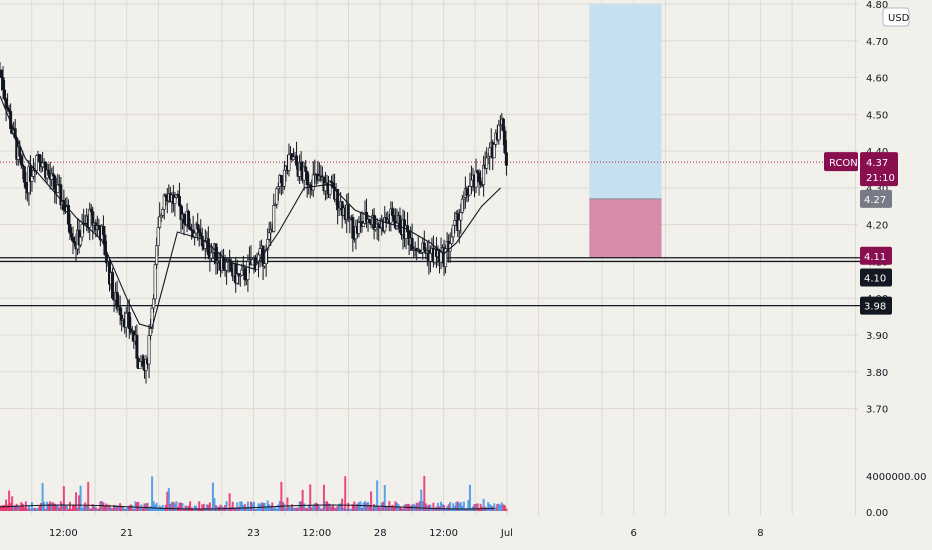  What do you see at coordinates (760, 533) in the screenshot?
I see `time-tick-label: 8` at bounding box center [760, 533].